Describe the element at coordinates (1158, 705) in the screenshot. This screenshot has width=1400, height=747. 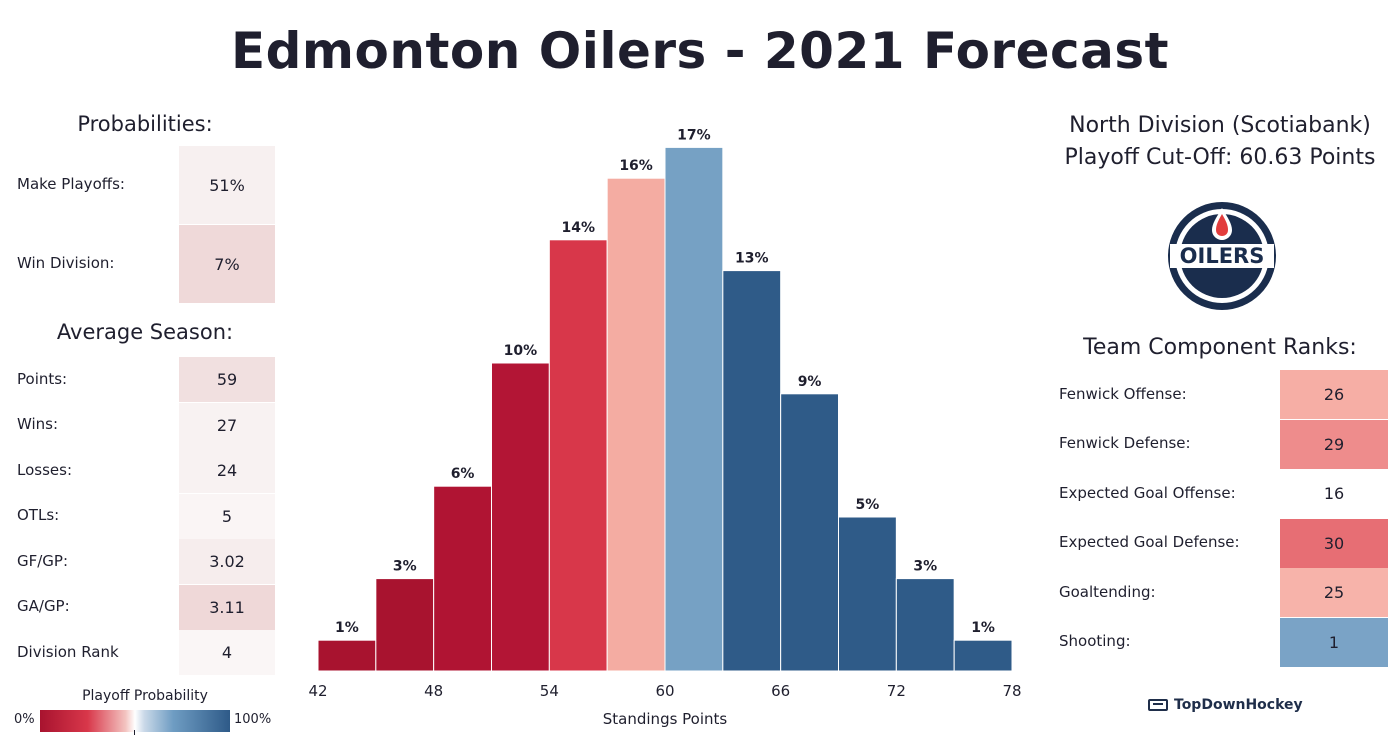
I see `hockey-rink-icon` at that location.